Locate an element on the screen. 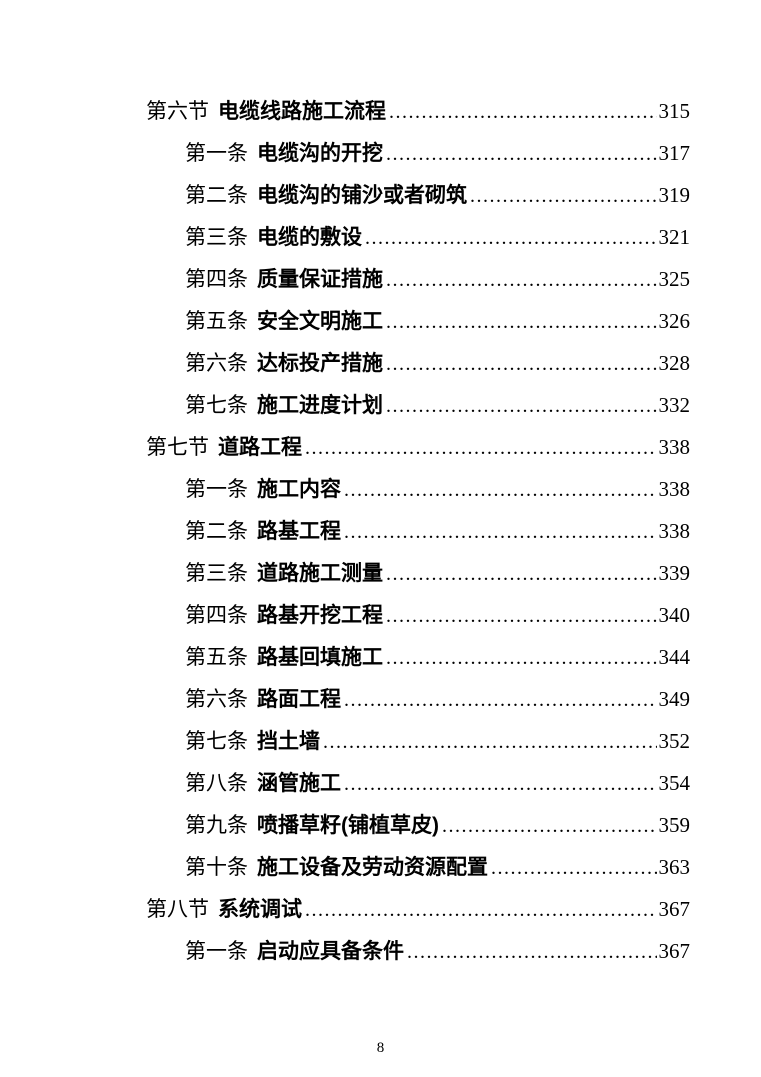 The width and height of the screenshot is (761, 1077). toc-entry-title: 电缆沟的铺沙或者砌筑 is located at coordinates (362, 195).